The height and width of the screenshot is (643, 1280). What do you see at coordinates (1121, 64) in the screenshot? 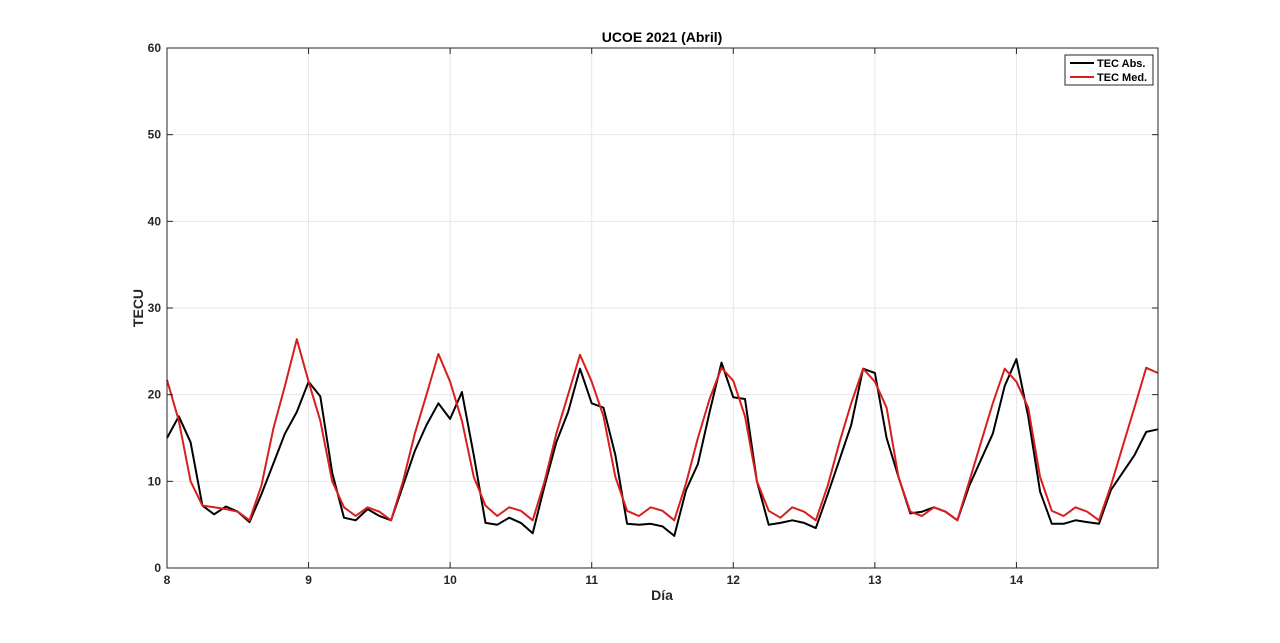
I see `legend-label-tec-abs: TEC Abs.` at bounding box center [1121, 64].